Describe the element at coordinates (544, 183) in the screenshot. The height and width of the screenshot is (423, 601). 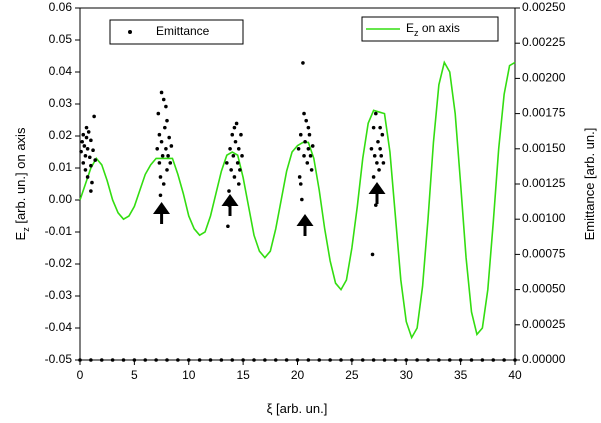
I see `y2-tick-label: 0.00125` at that location.